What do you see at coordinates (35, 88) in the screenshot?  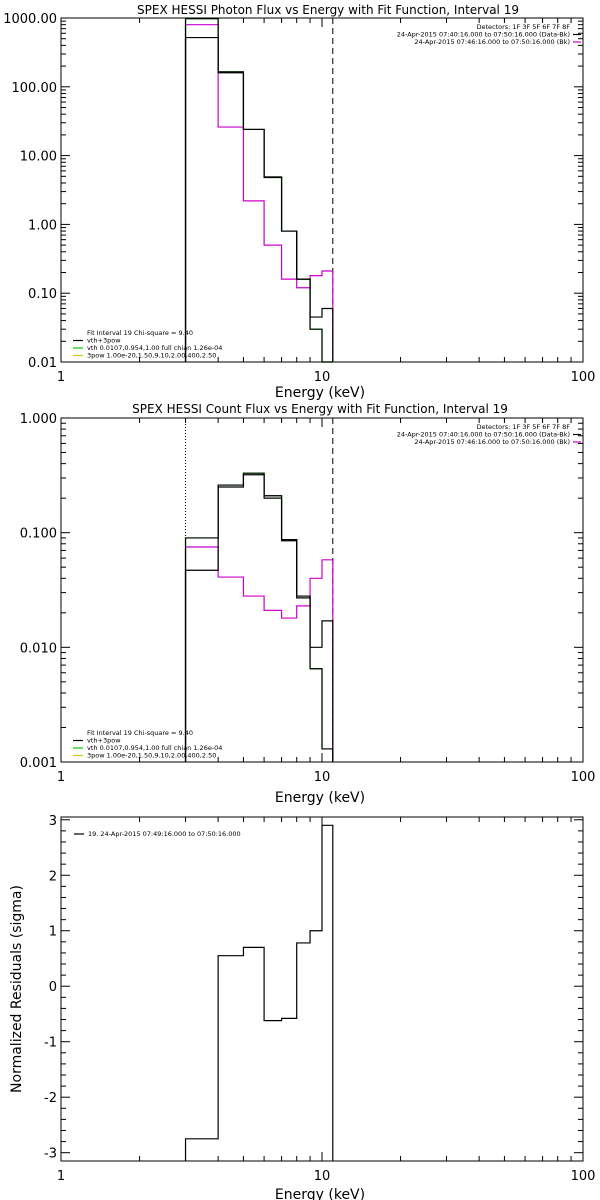 I see `y-tick-label: 100.00` at bounding box center [35, 88].